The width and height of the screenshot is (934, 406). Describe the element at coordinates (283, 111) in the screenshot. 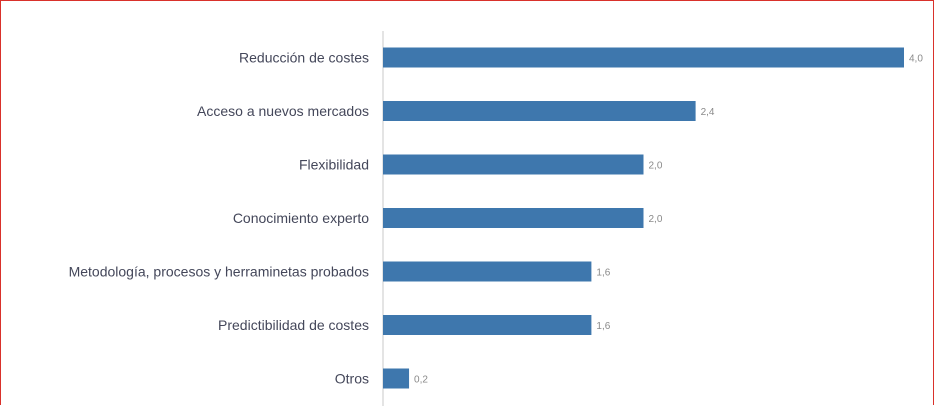

I see `category-label: Acceso a nuevos mercados` at that location.